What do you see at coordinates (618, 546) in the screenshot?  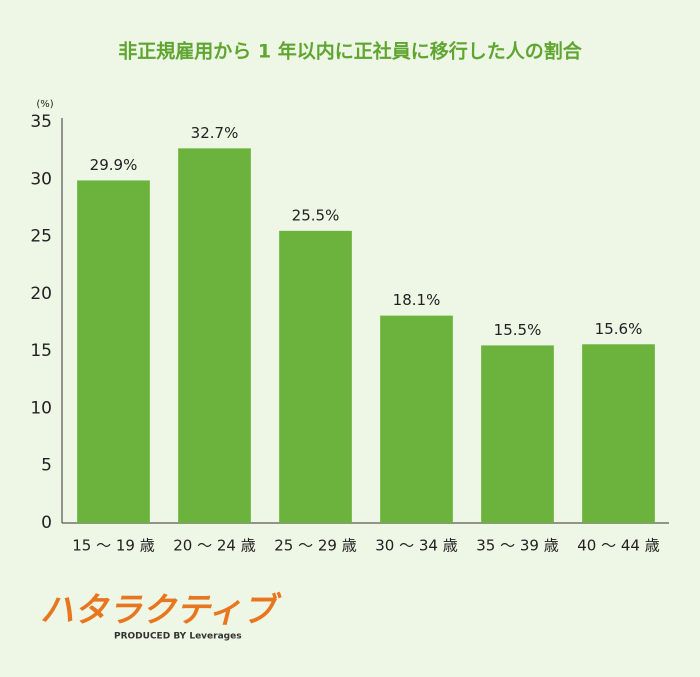 I see `x-tick-label: 40 ～ 44 歳` at bounding box center [618, 546].